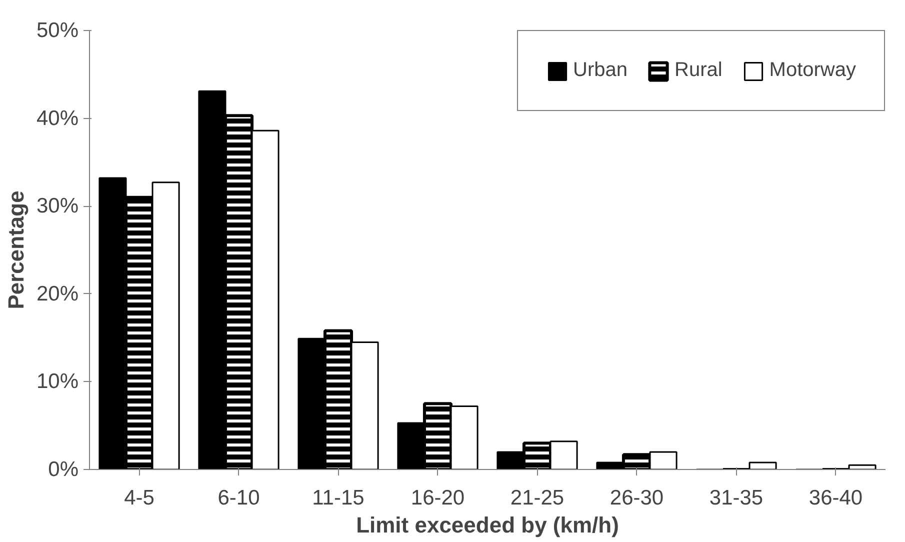  What do you see at coordinates (239, 498) in the screenshot?
I see `x-tick-label: 6-10` at bounding box center [239, 498].